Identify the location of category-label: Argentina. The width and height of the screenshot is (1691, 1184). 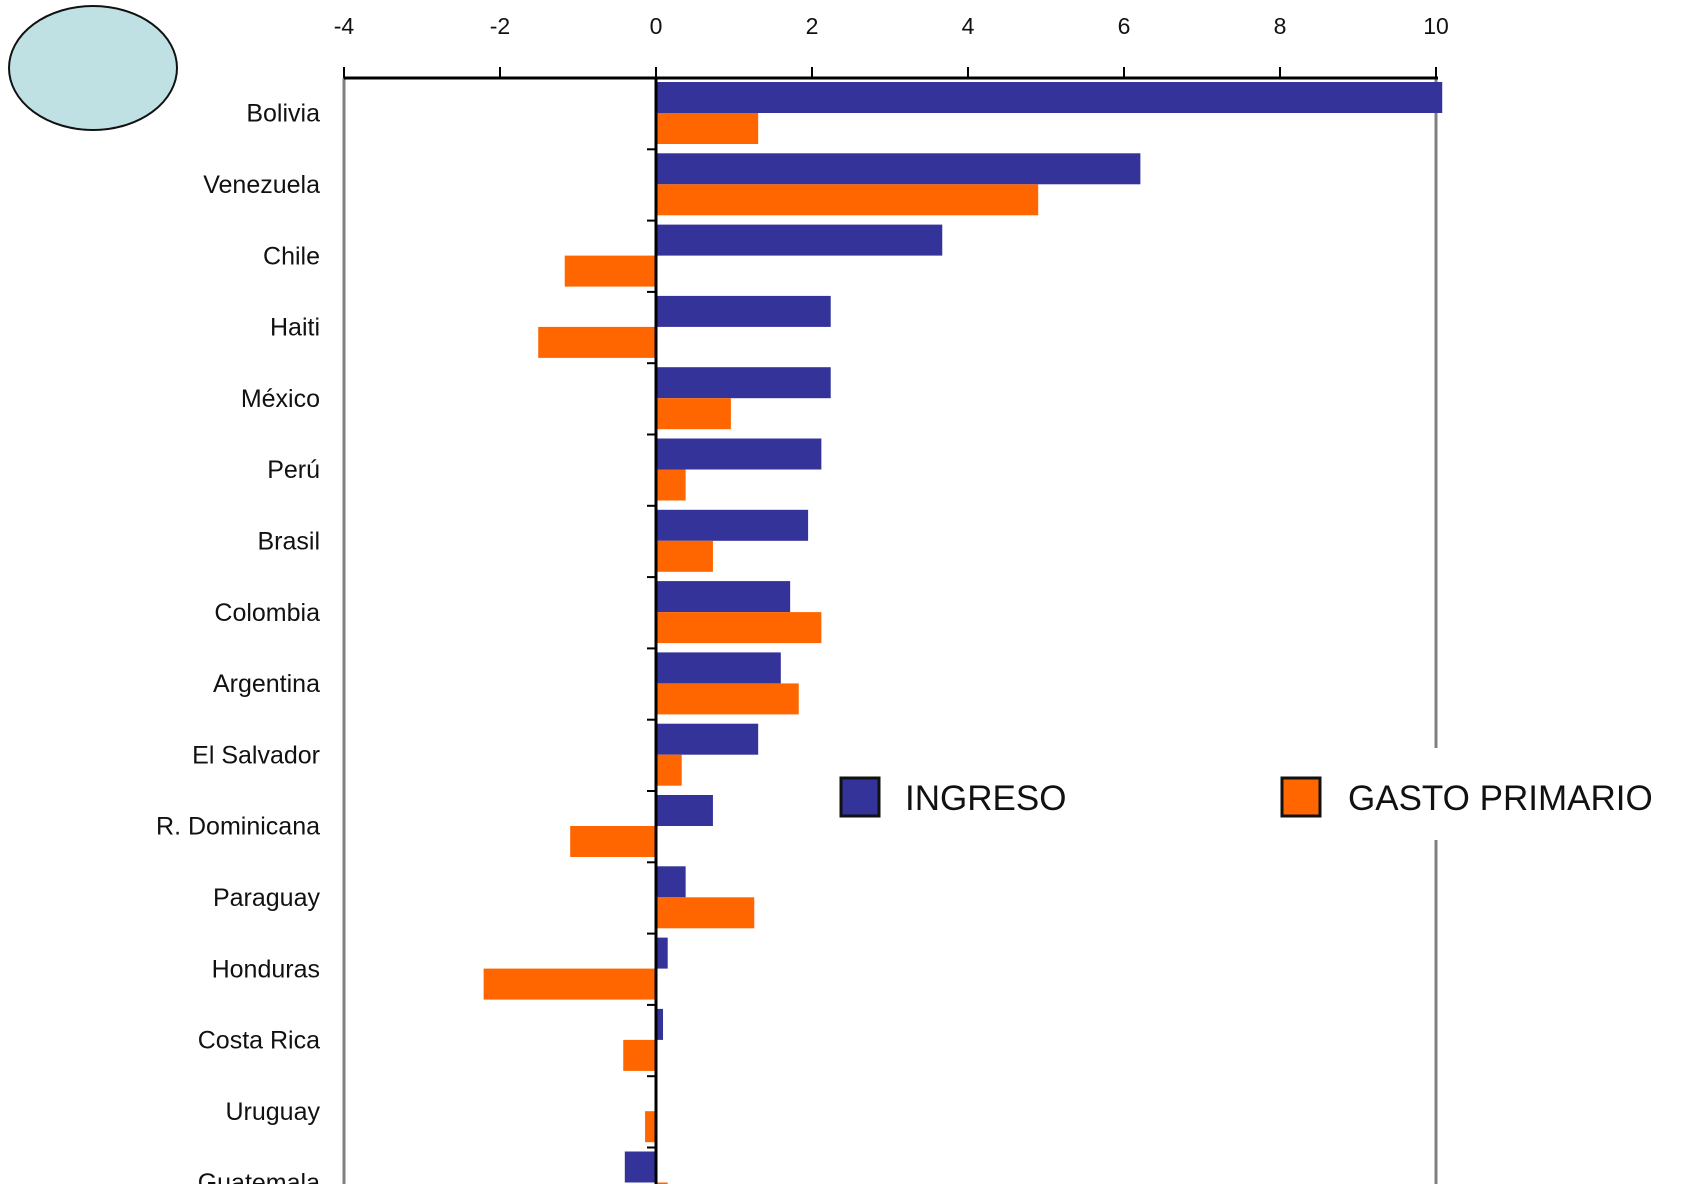
(266, 684).